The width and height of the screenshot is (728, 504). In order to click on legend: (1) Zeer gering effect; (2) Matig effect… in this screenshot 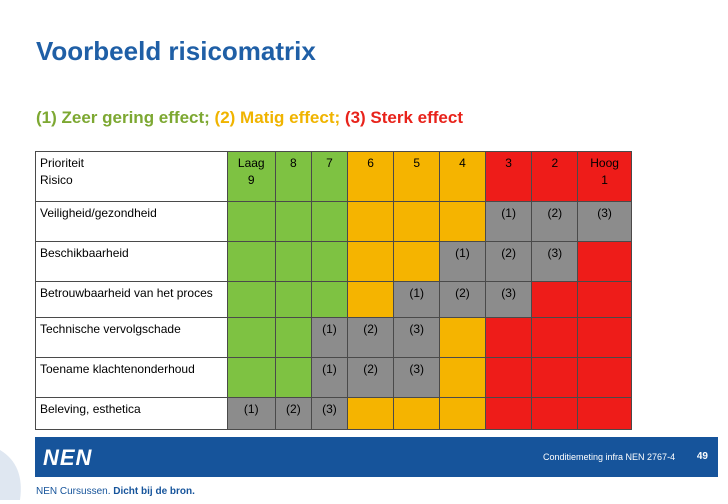, I will do `click(249, 118)`.